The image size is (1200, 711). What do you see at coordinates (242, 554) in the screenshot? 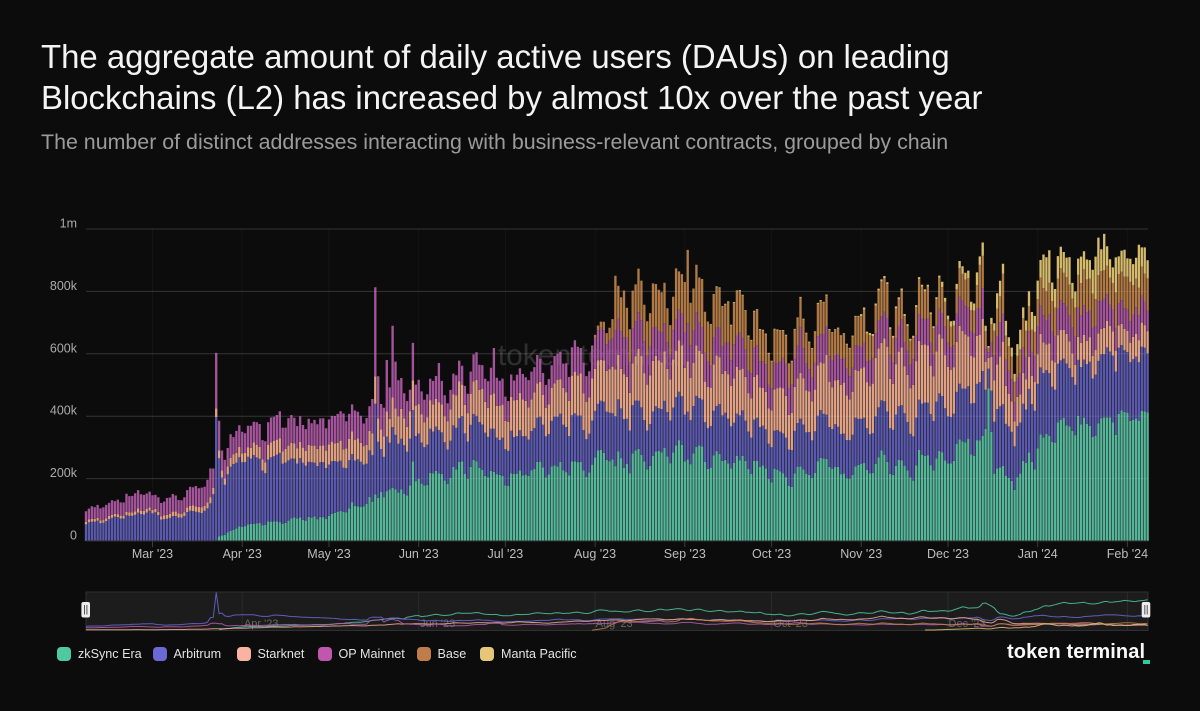
I see `svg-text: Apr '23` at bounding box center [242, 554].